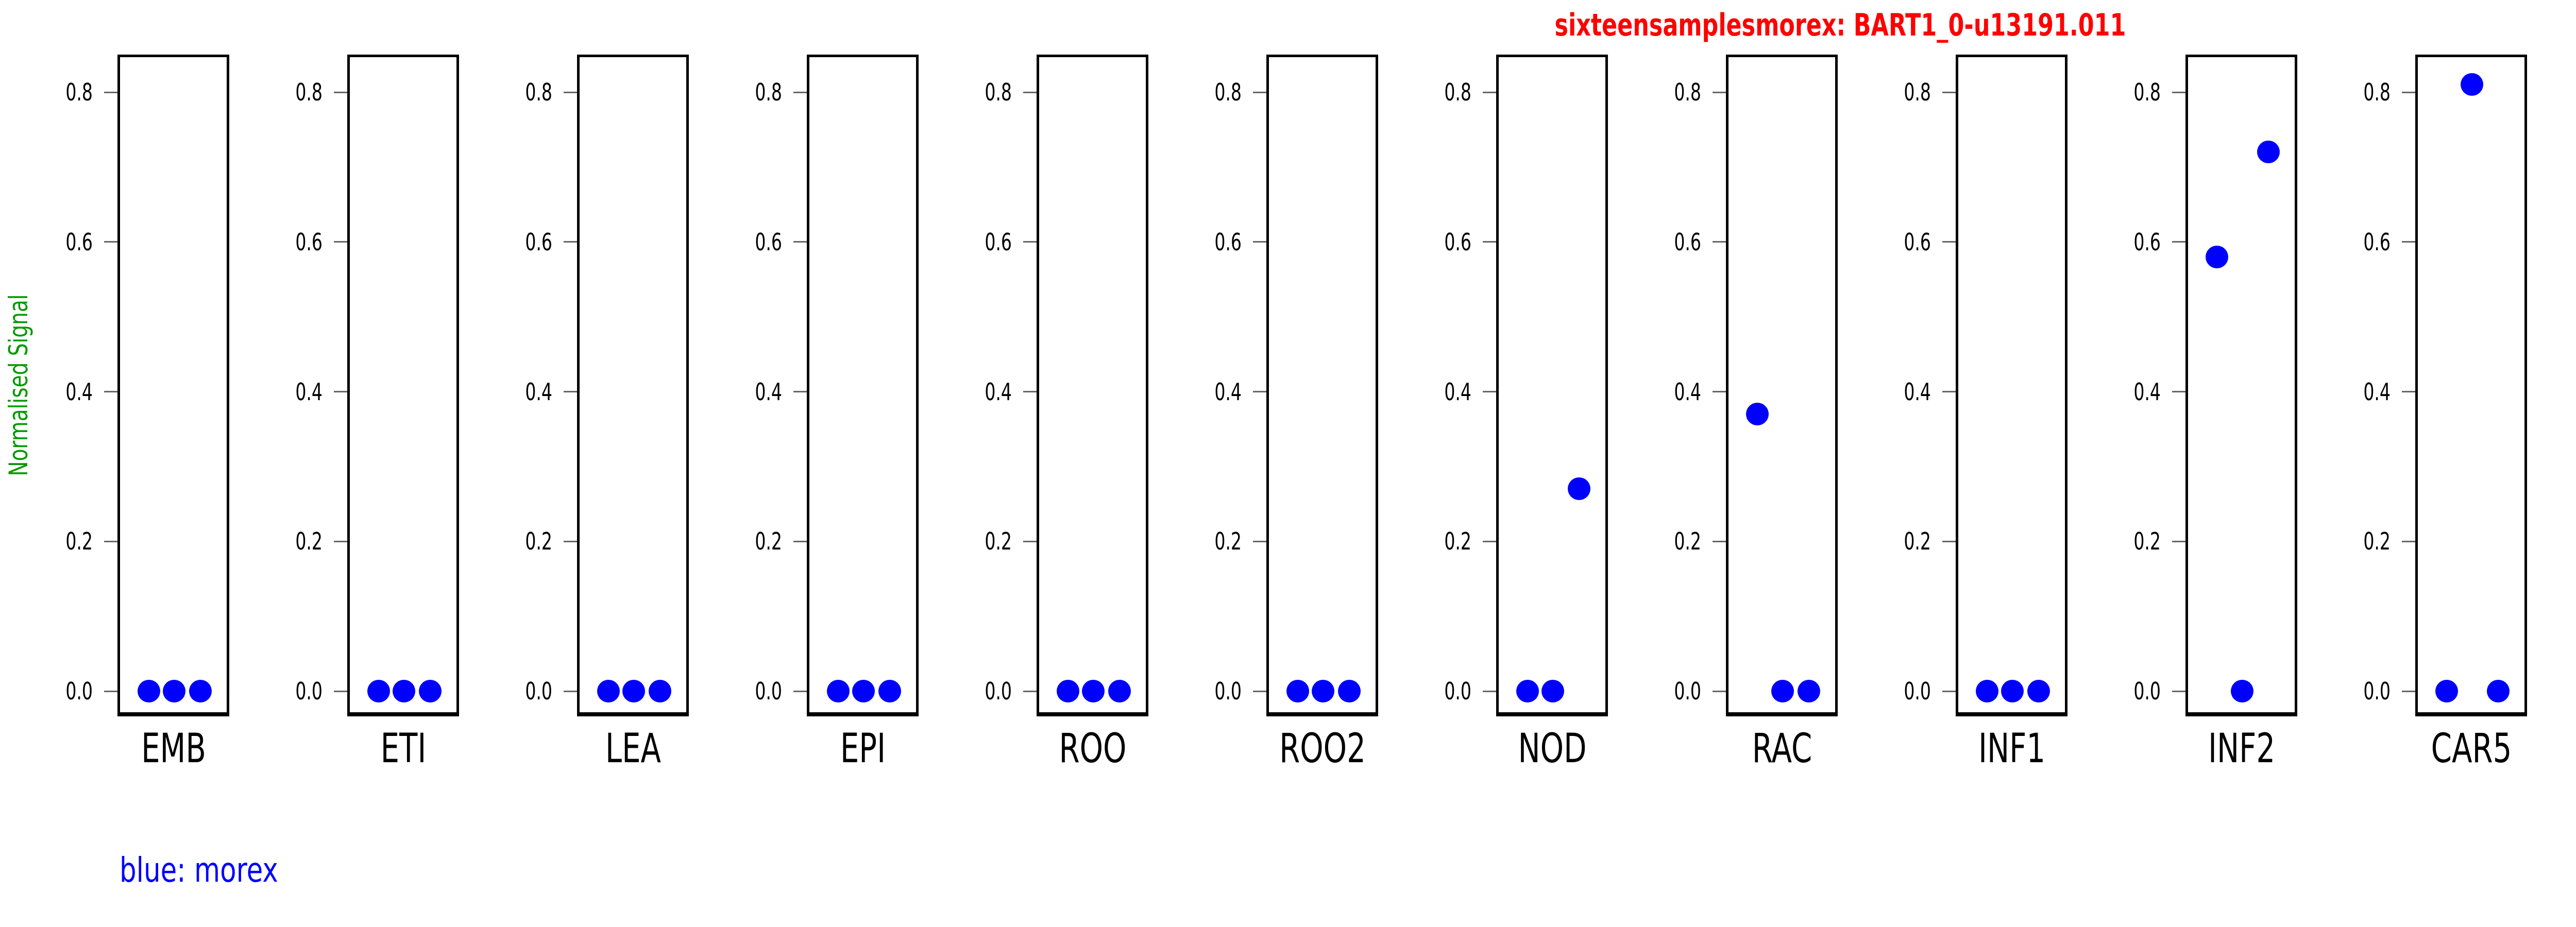 The height and width of the screenshot is (927, 2576). What do you see at coordinates (1782, 749) in the screenshot?
I see `panel-label: RAC` at bounding box center [1782, 749].